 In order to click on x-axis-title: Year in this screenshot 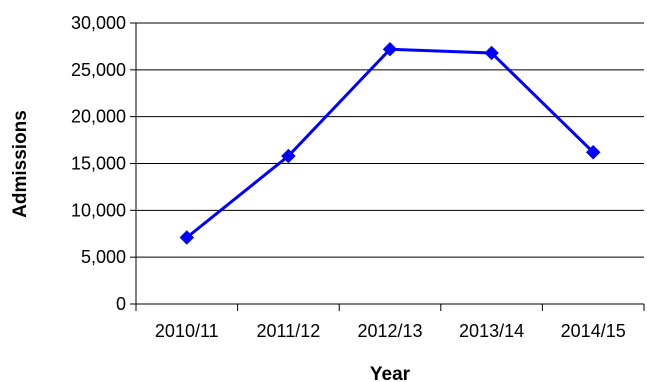, I will do `click(390, 373)`.